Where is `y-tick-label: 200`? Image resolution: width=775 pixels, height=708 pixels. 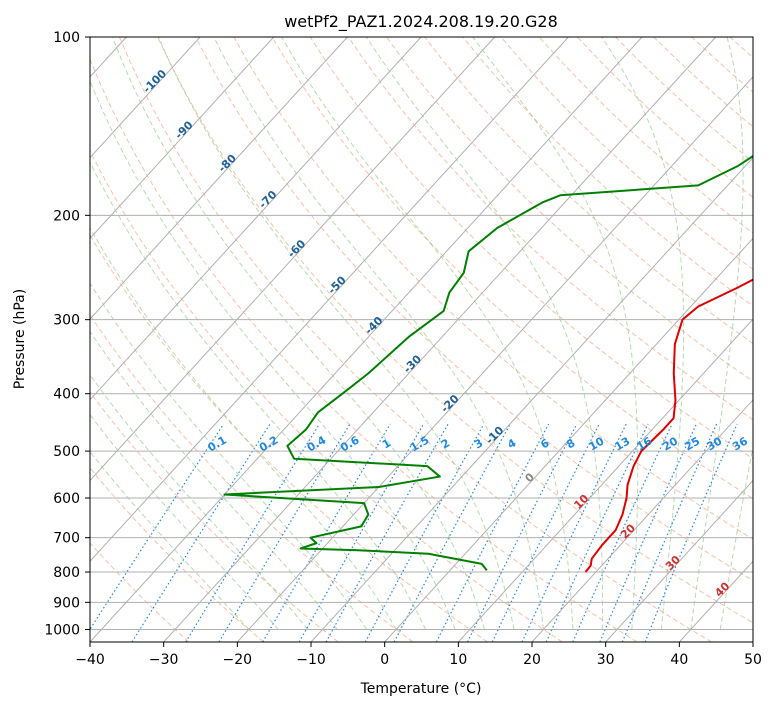 y-tick-label: 200 is located at coordinates (66, 216).